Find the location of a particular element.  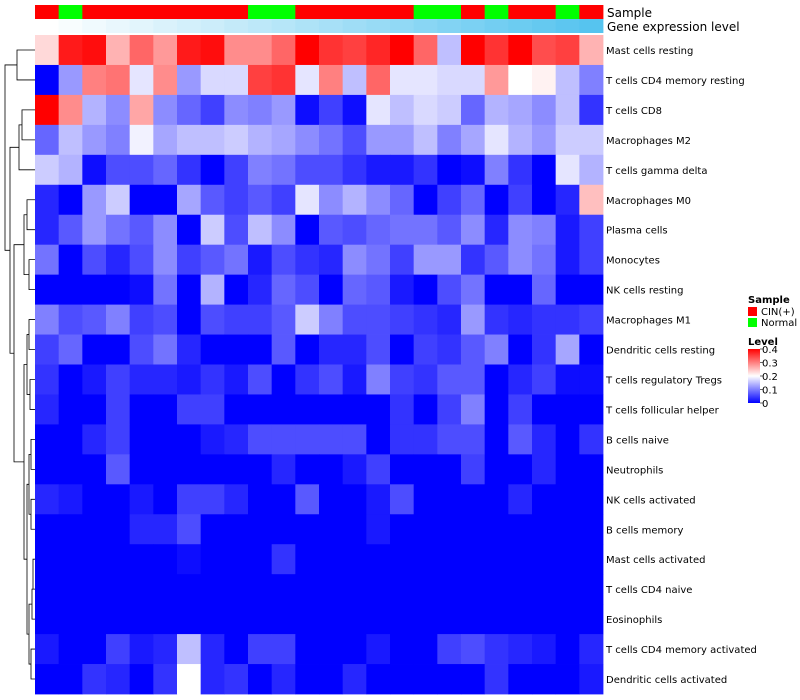

column-annotation-bars is located at coordinates (319, 19).